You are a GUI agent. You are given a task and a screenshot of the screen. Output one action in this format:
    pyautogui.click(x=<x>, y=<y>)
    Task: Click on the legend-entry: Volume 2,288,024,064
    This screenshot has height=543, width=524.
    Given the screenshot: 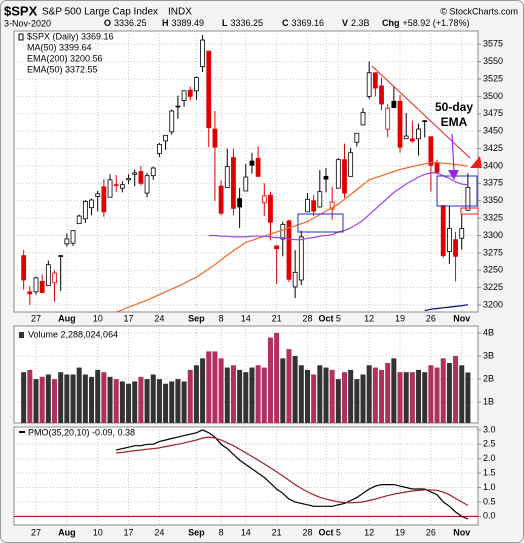 What is the action you would take?
    pyautogui.click(x=73, y=334)
    